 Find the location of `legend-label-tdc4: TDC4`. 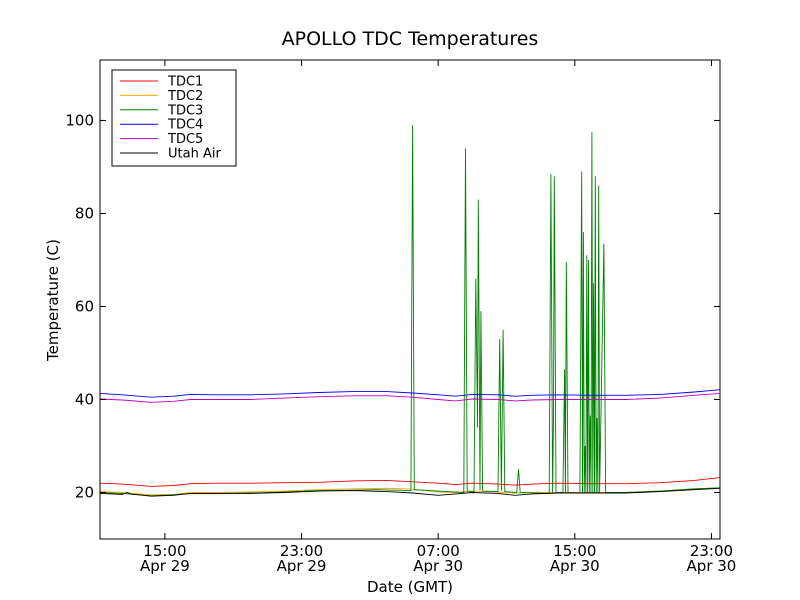

legend-label-tdc4: TDC4 is located at coordinates (185, 125).